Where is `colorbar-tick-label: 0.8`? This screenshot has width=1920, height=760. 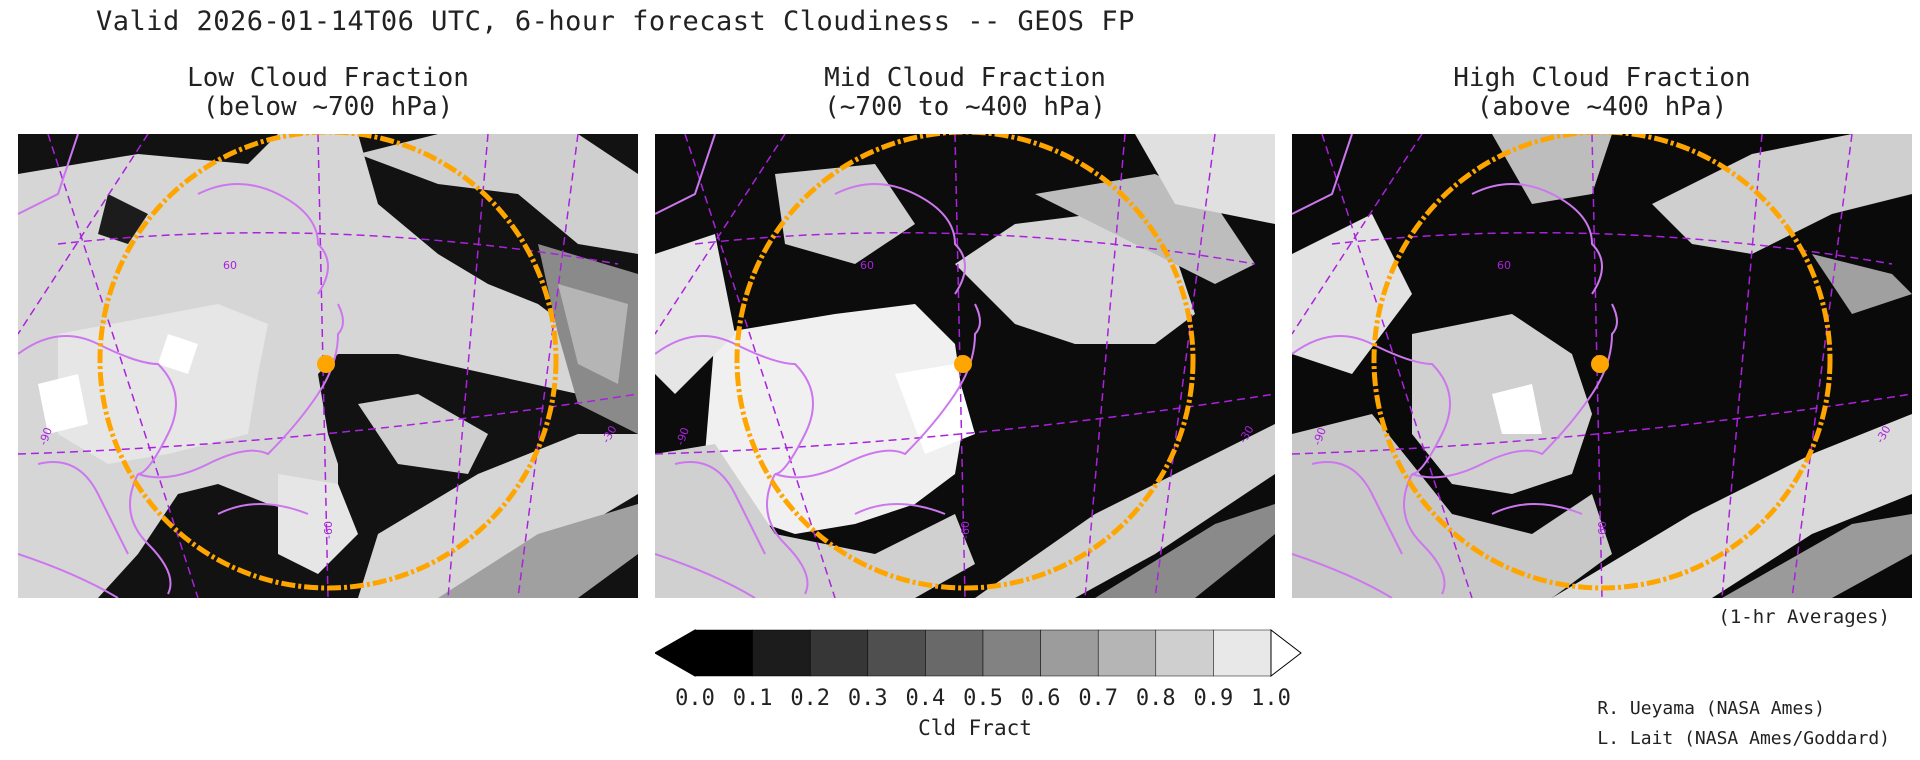
colorbar-tick-label: 0.8 is located at coordinates (1155, 698).